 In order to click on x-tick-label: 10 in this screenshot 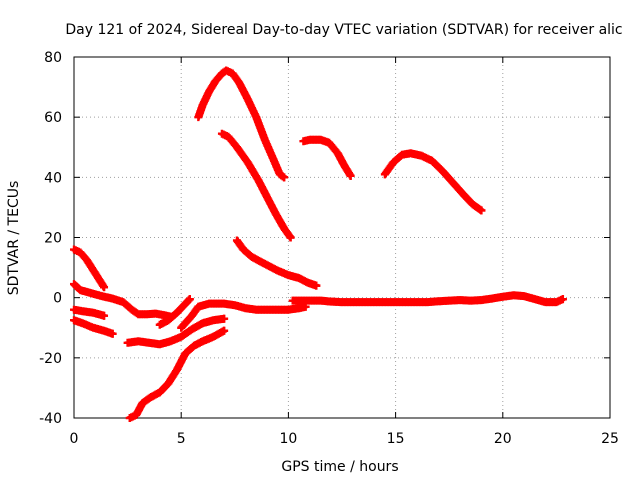, I will do `click(288, 439)`.